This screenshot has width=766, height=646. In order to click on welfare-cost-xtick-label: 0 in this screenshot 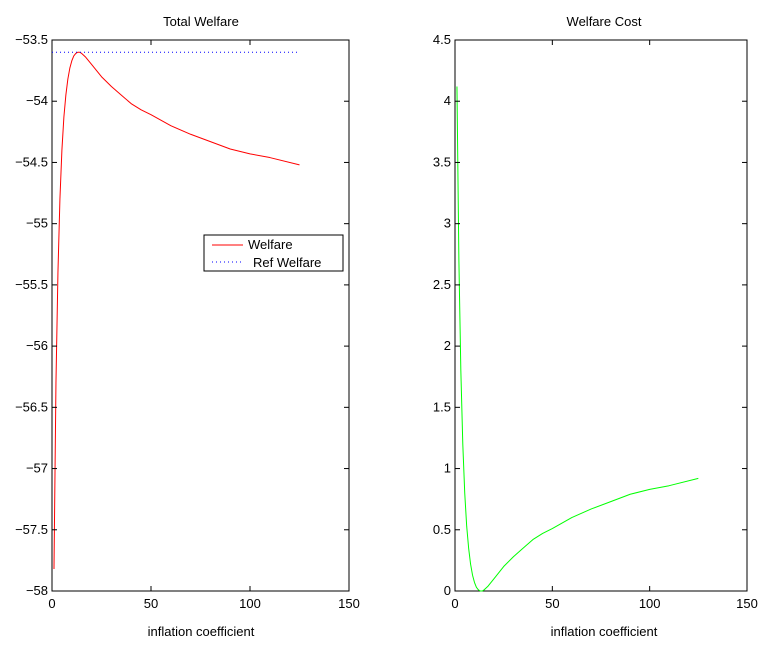, I will do `click(454, 603)`.